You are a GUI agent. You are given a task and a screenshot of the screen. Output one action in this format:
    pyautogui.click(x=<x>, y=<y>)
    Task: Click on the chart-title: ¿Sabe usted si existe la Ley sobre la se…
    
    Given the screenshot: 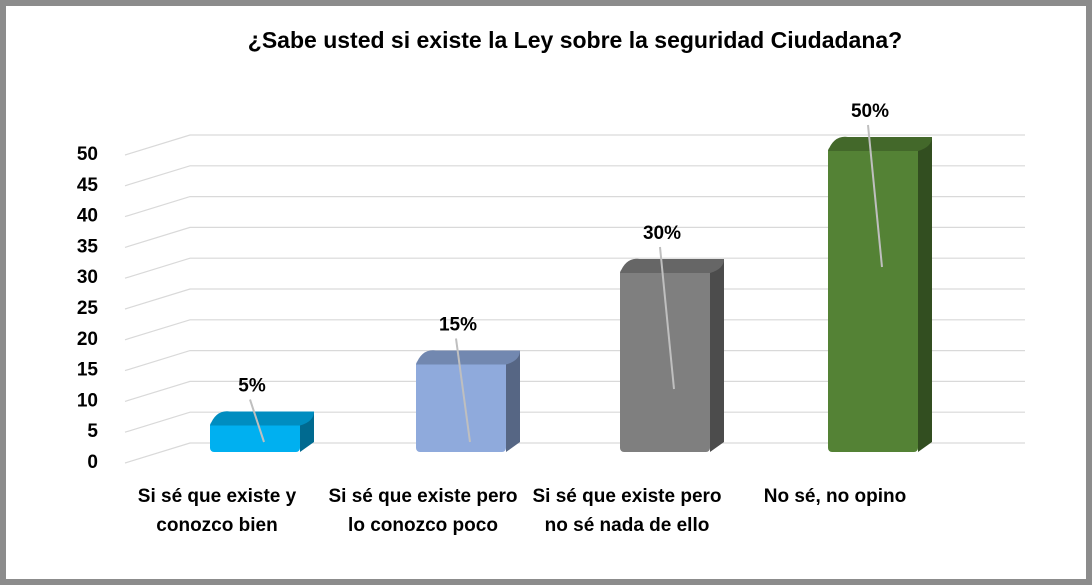 What is the action you would take?
    pyautogui.click(x=575, y=40)
    